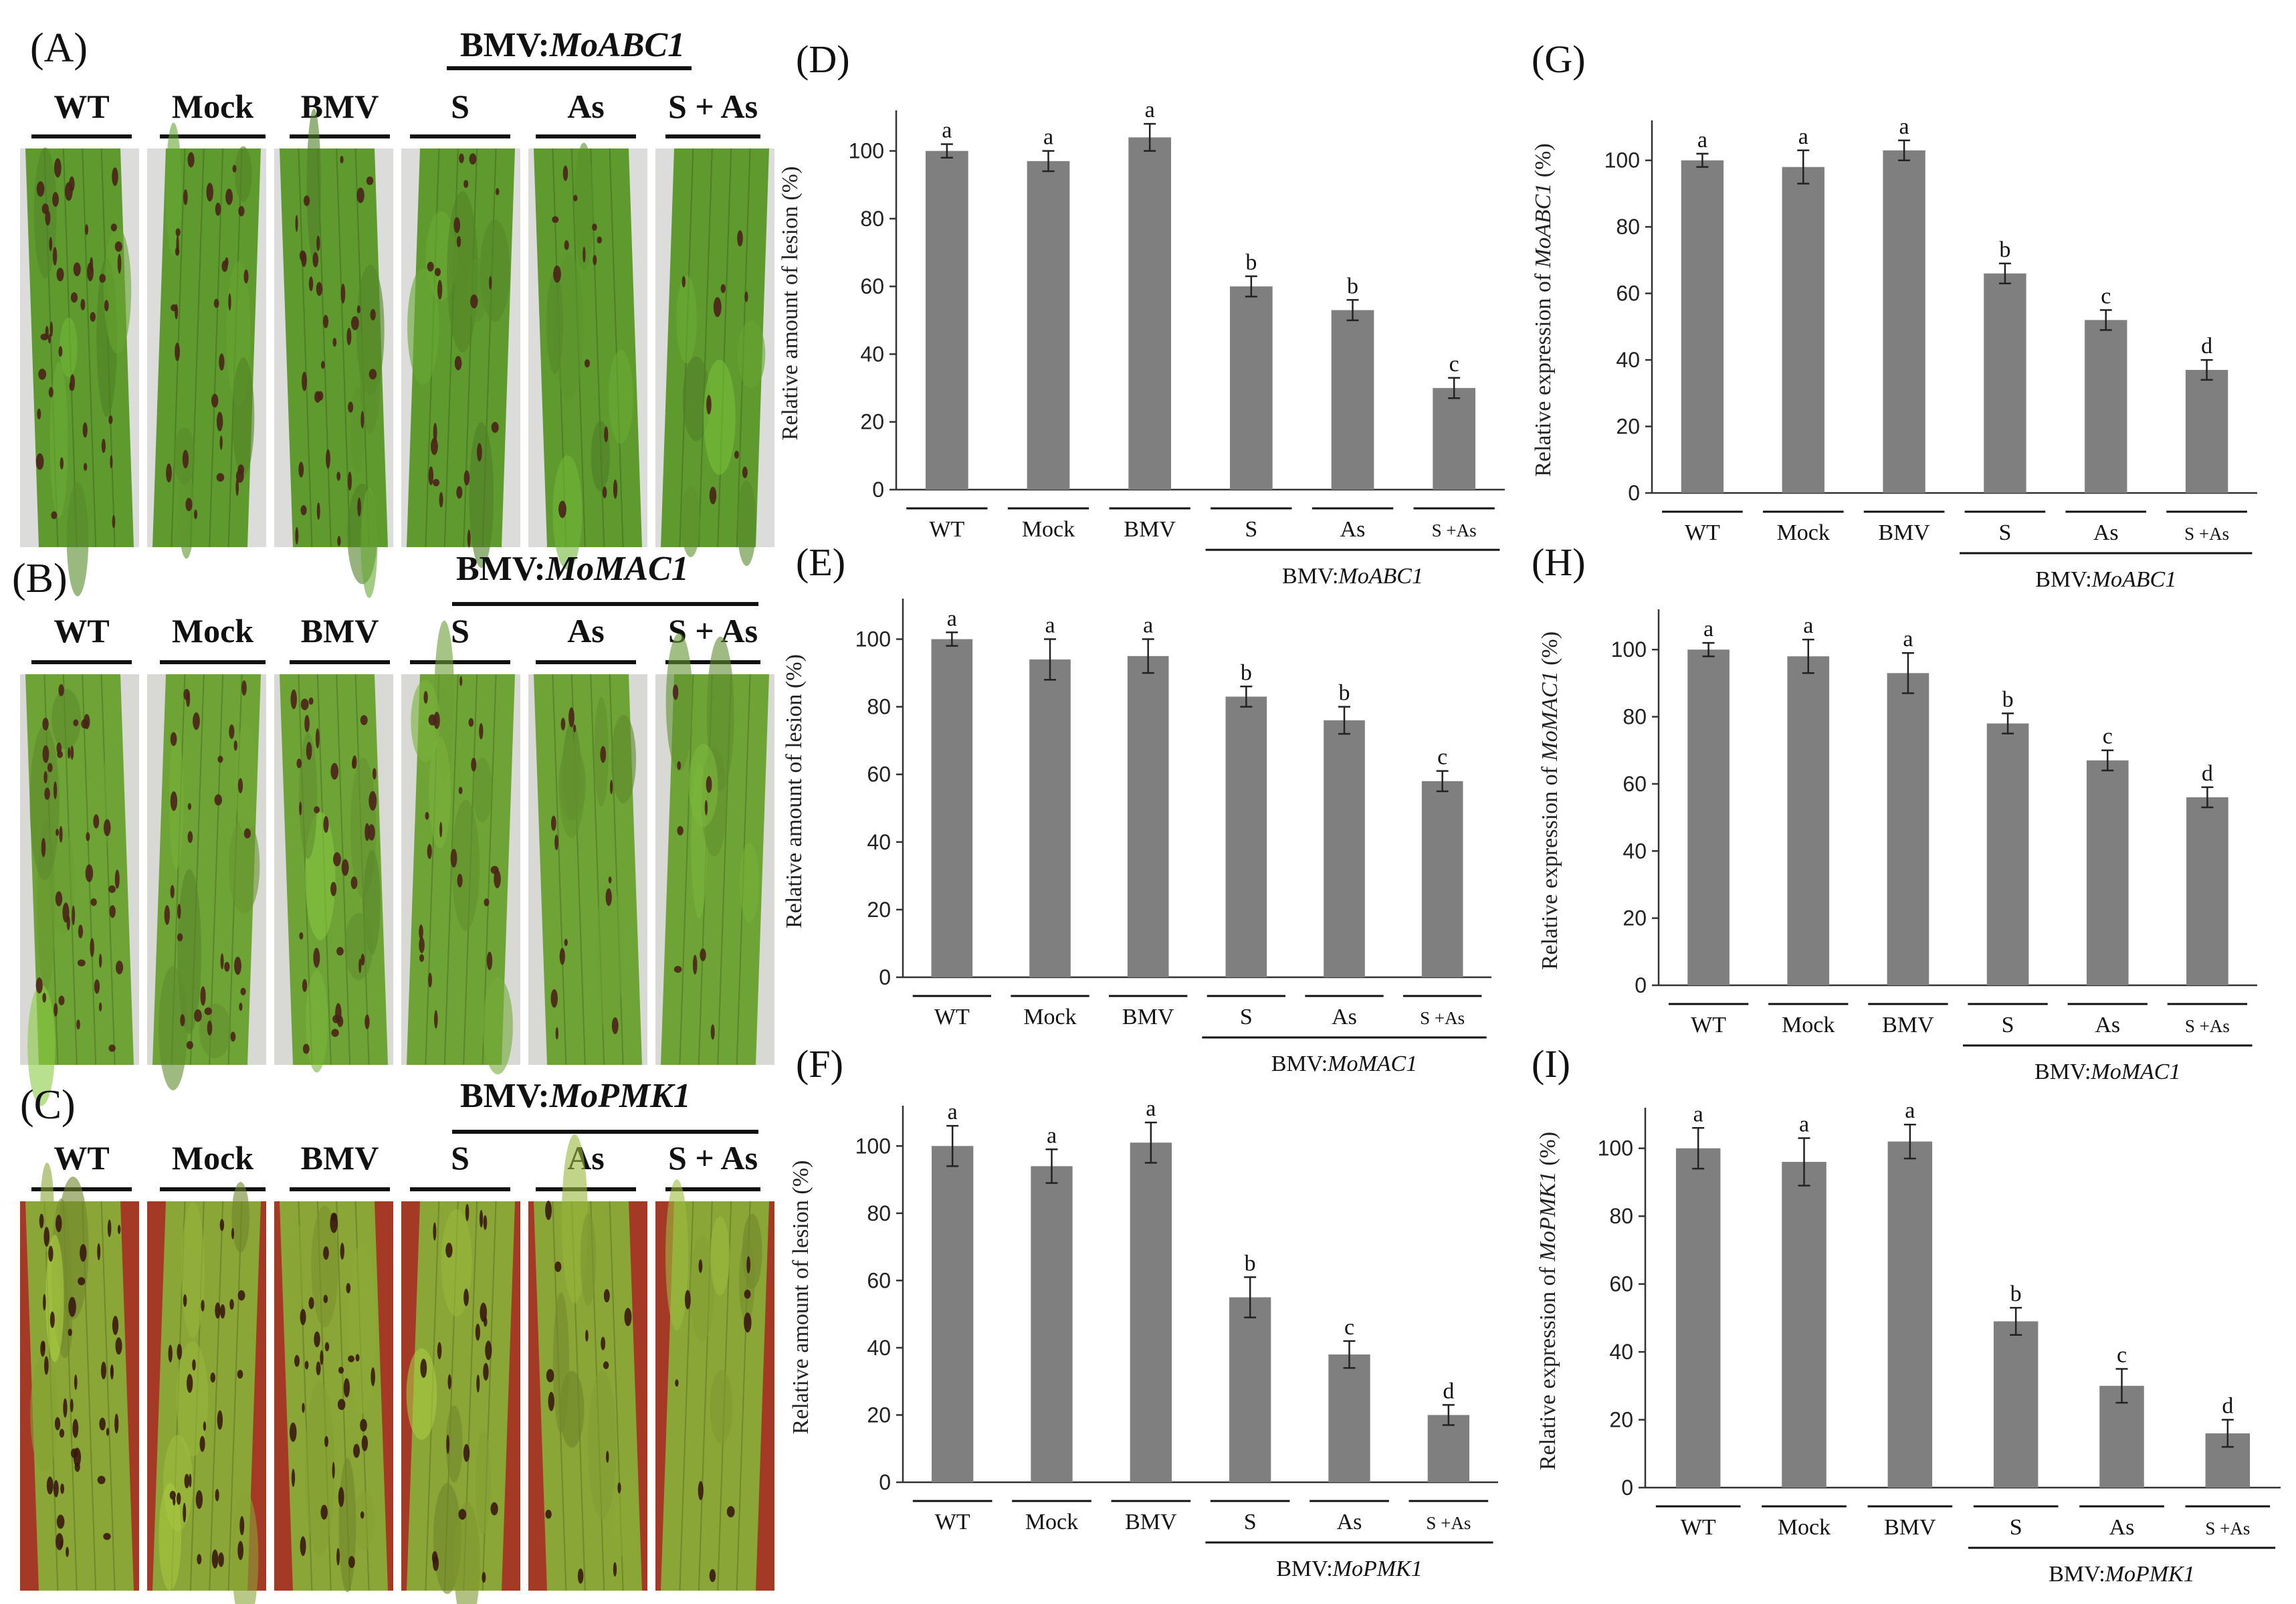  Describe the element at coordinates (1448, 1523) in the screenshot. I see `x-tick-label: S +As` at that location.